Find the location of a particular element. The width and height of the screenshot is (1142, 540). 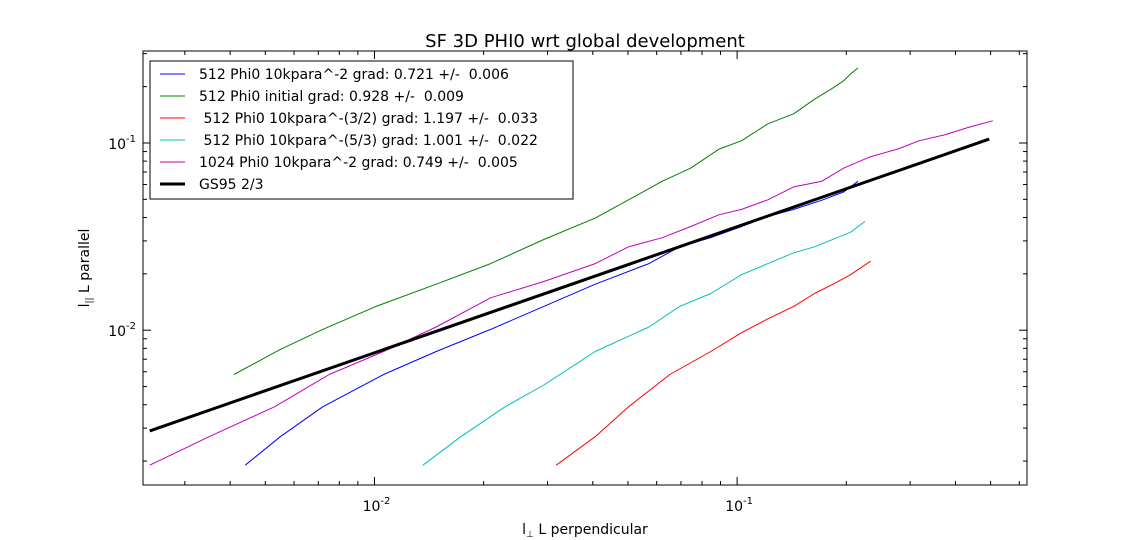

y-axis-label: l|| L parallel is located at coordinates (86, 268).